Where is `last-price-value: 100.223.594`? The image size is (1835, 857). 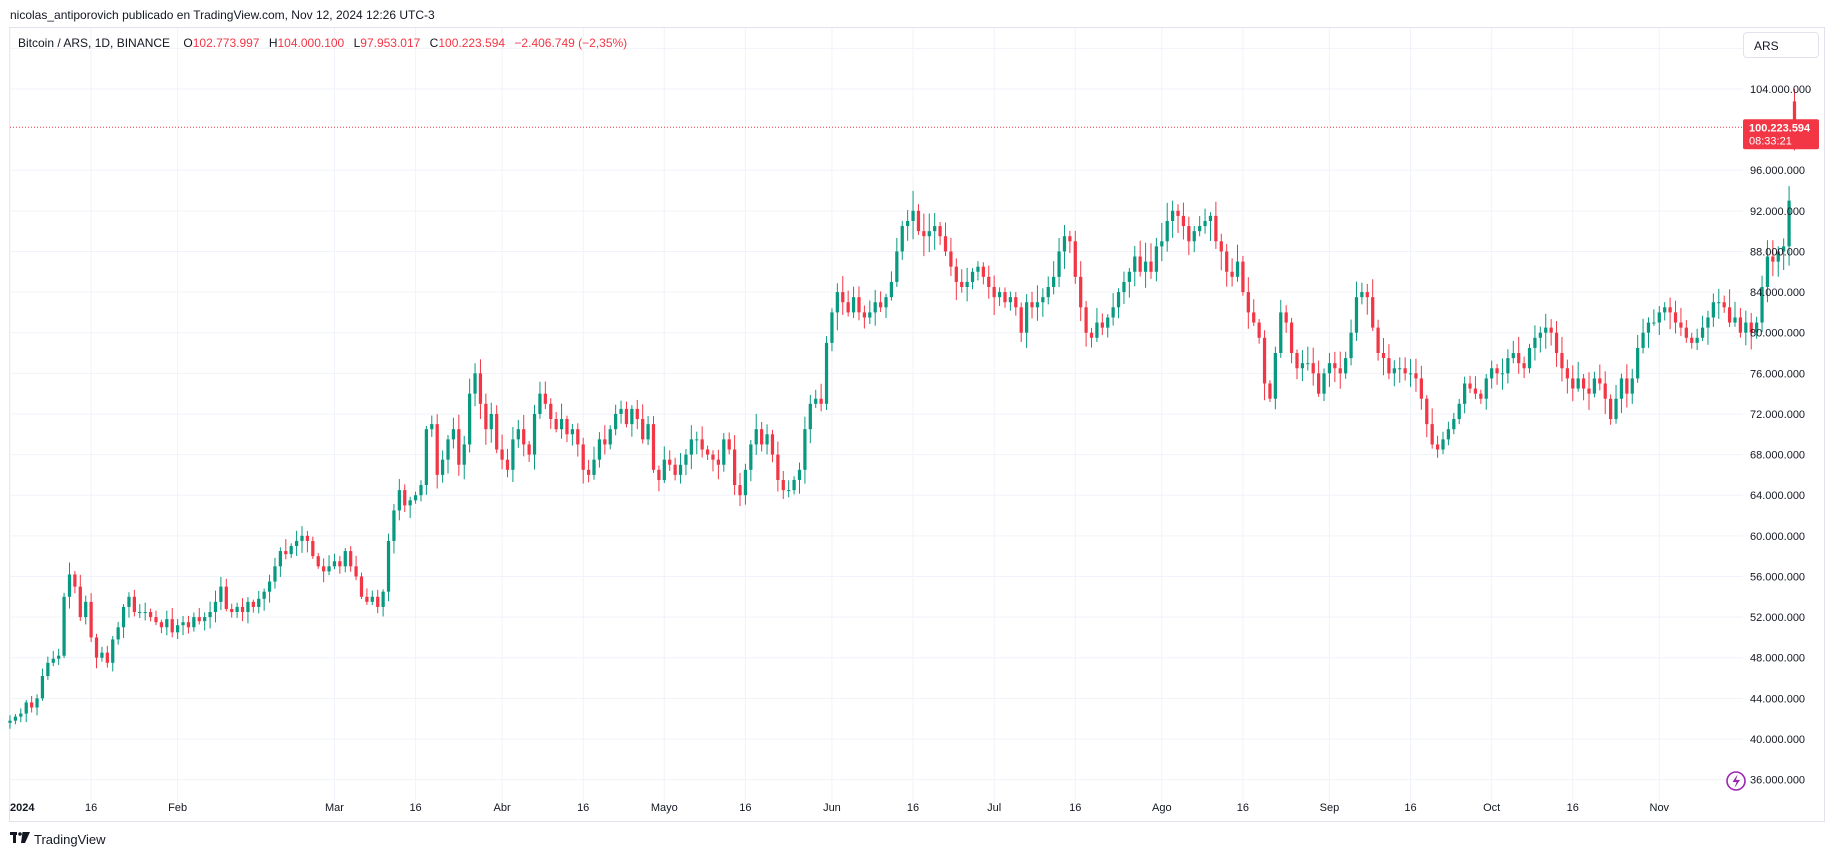 last-price-value: 100.223.594 is located at coordinates (1780, 128).